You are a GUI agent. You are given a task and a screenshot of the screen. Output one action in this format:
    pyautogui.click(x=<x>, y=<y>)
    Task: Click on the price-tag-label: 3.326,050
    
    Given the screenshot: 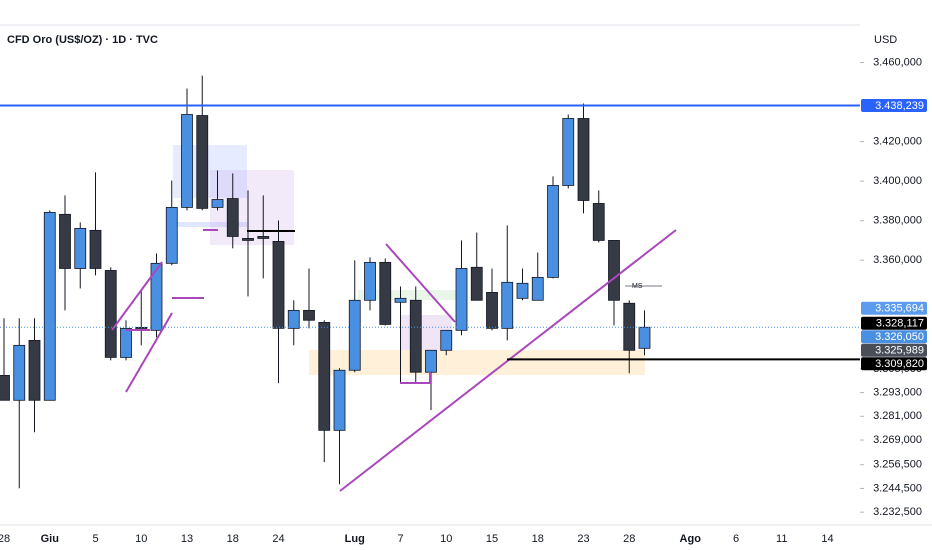 What is the action you would take?
    pyautogui.click(x=899, y=337)
    